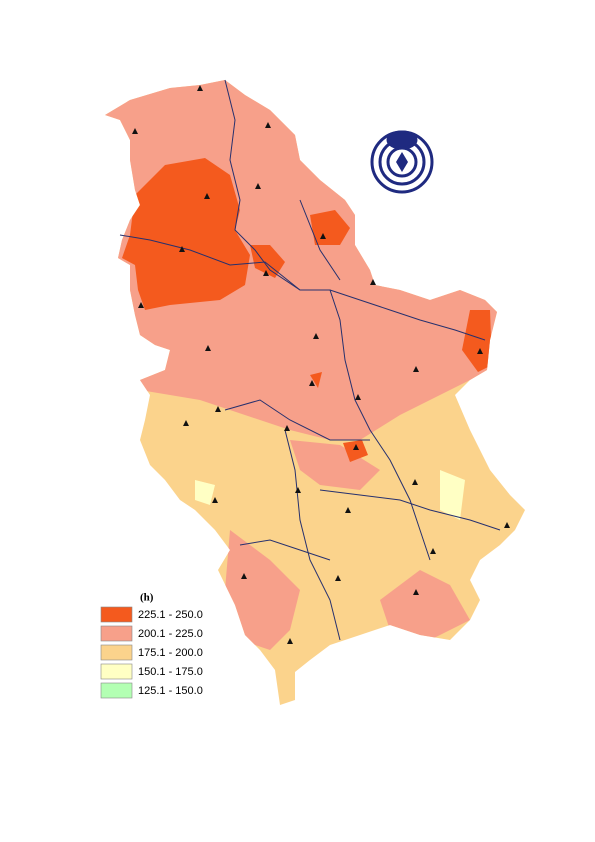  What do you see at coordinates (170, 615) in the screenshot?
I see `legend-label: 225.1 - 250.0` at bounding box center [170, 615].